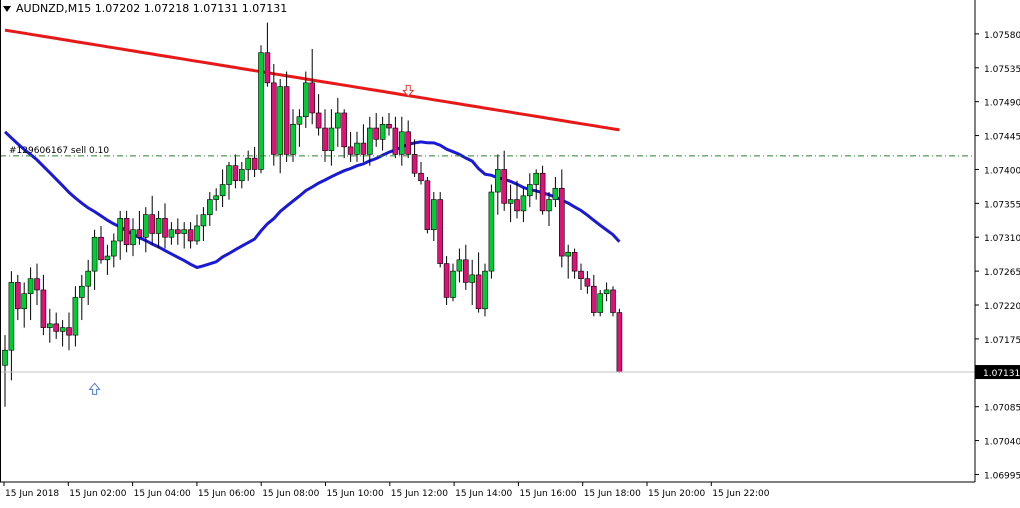 The height and width of the screenshot is (508, 1020). I want to click on collapse-triangle-icon, so click(7, 8).